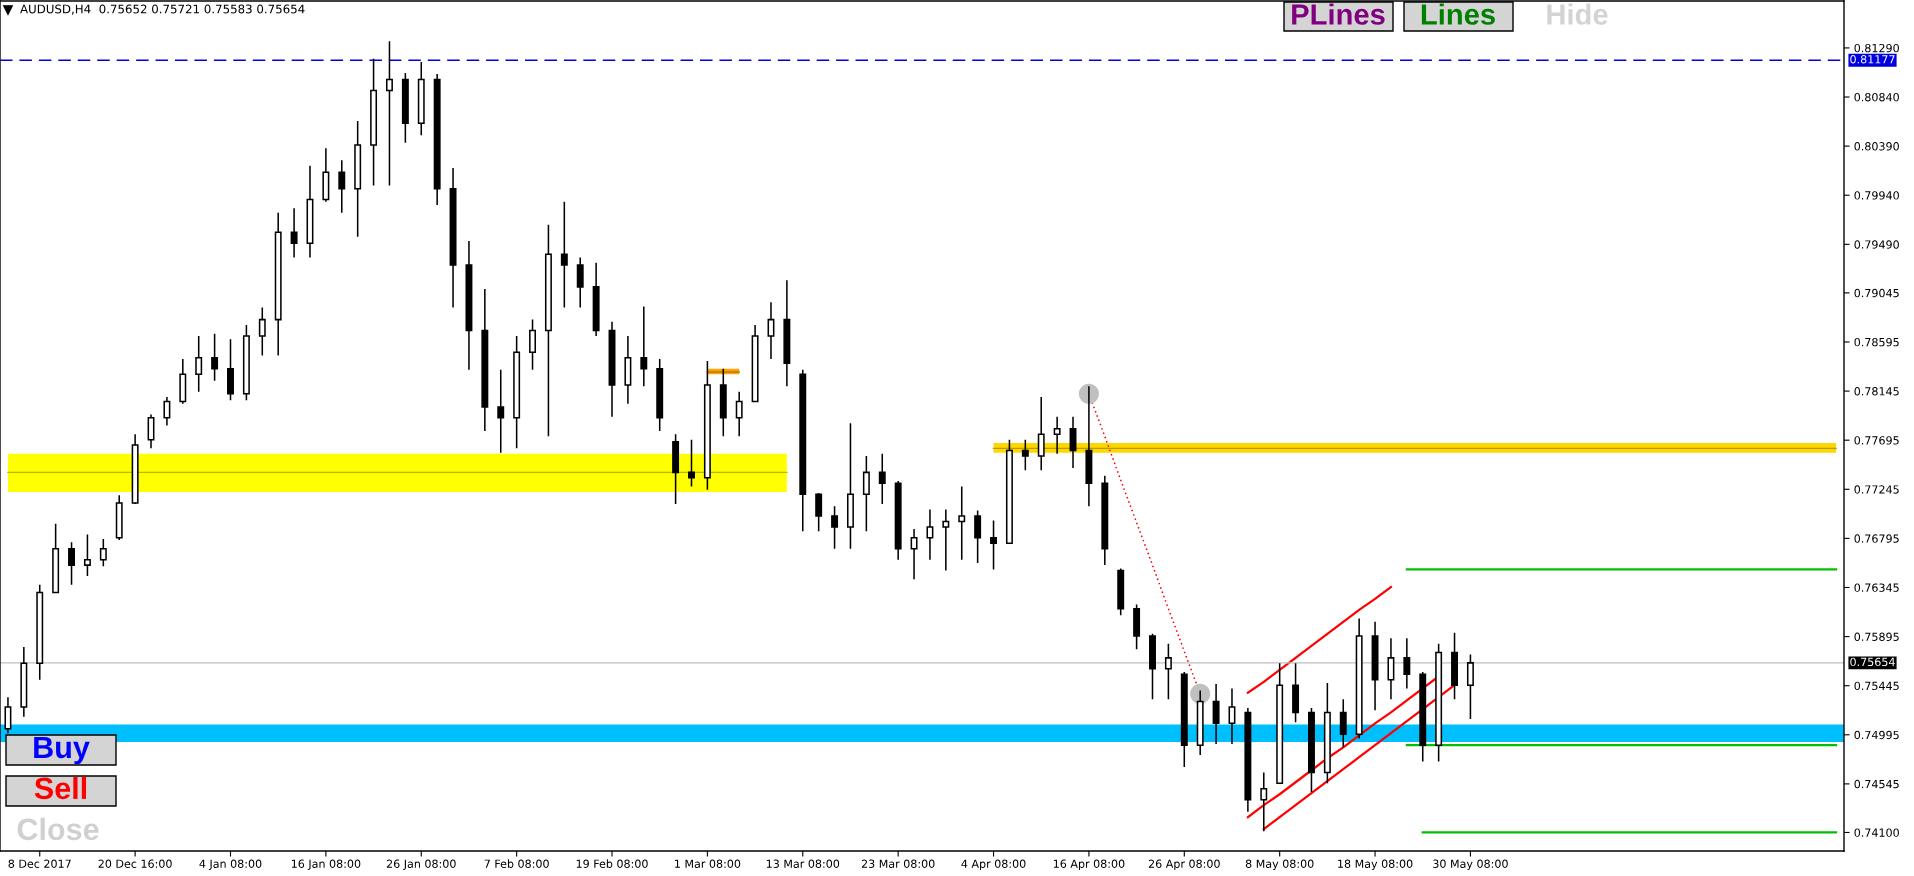  Describe the element at coordinates (162, 9) in the screenshot. I see `chart-title: AUDUSD,H4 0.75652 0.75721 0.75583 0.75654` at that location.